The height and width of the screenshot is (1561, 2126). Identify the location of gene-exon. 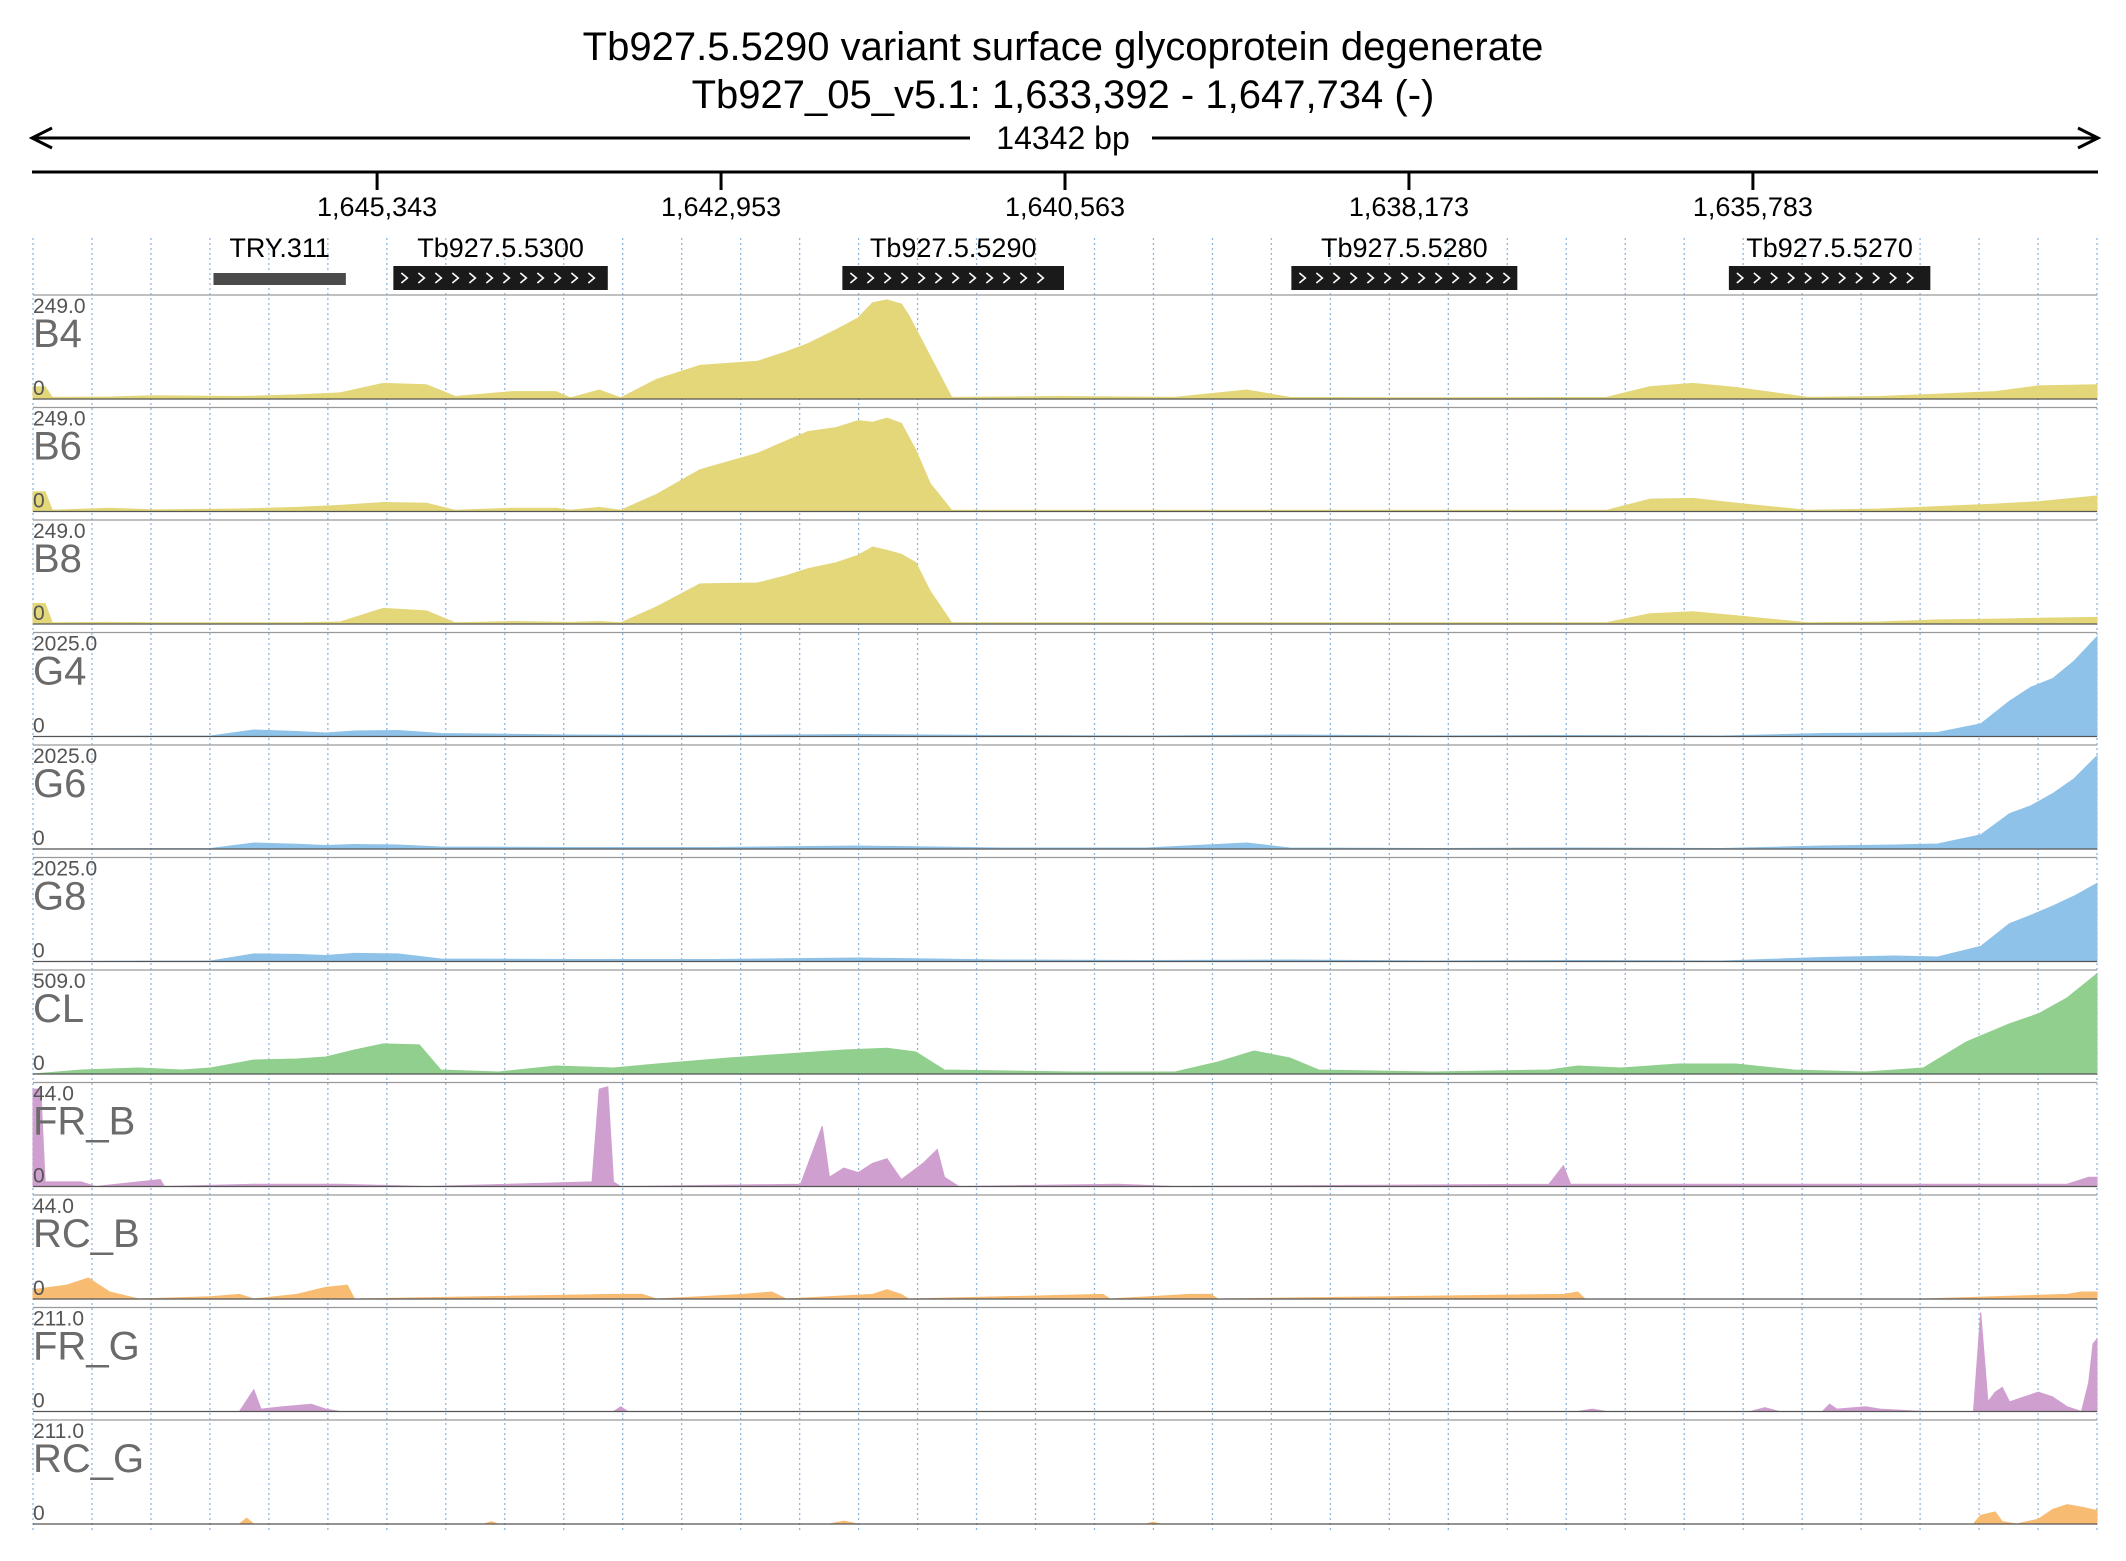
(500, 278).